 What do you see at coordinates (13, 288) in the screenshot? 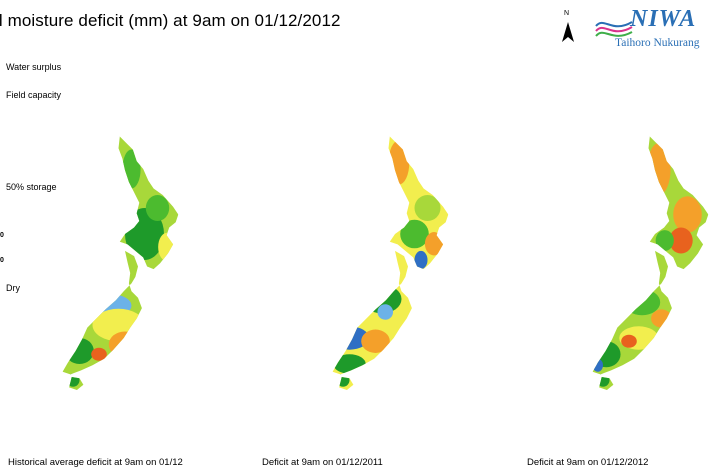
I see `legend-label-dry: Dry` at bounding box center [13, 288].